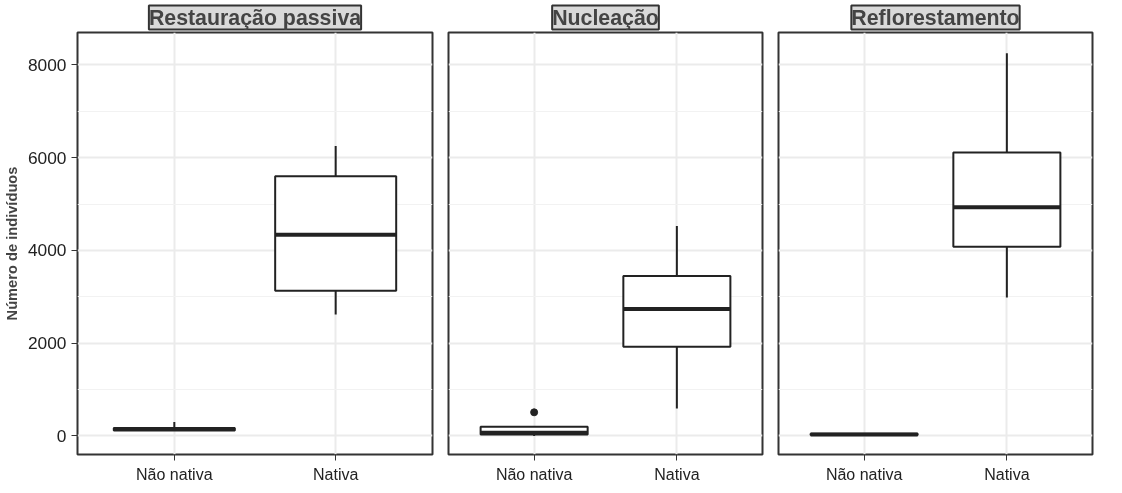 The width and height of the screenshot is (1122, 493). I want to click on y-tick-label: 0, so click(61, 435).